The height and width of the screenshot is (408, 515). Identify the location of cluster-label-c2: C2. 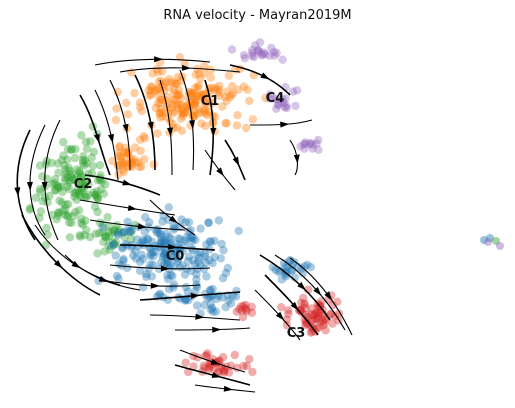
(83, 184).